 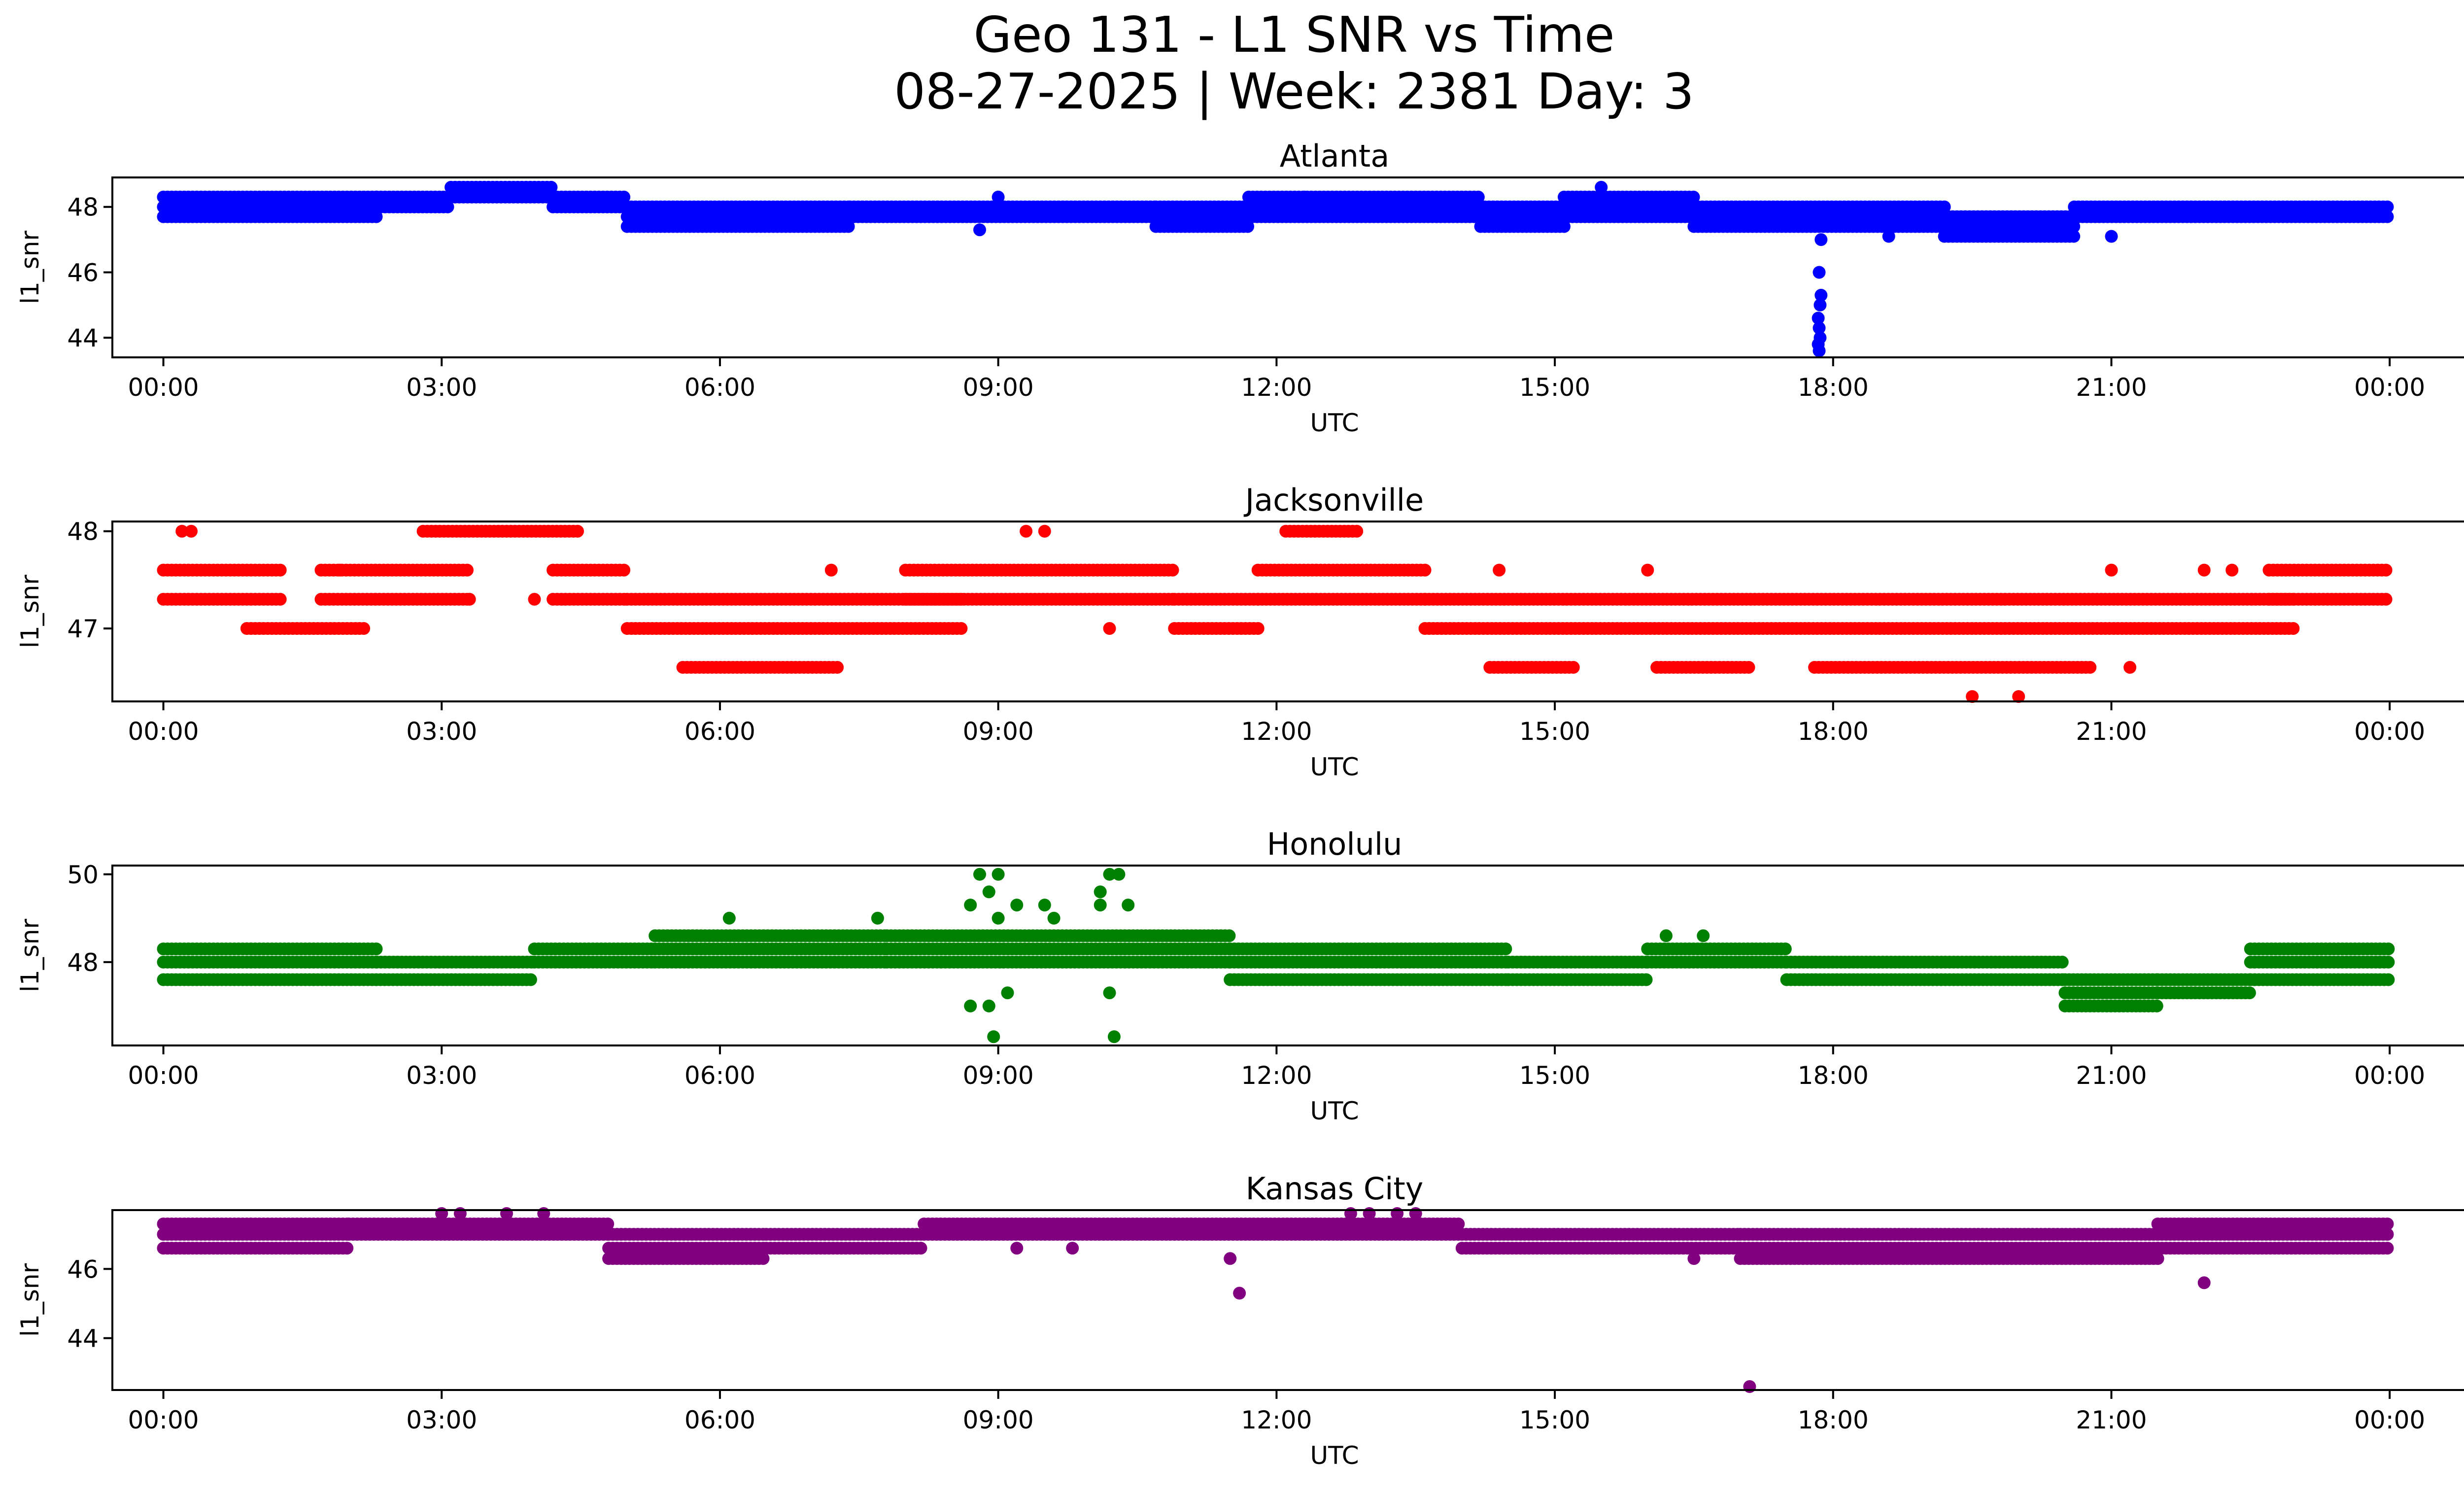 I want to click on y-axis-label-honolulu: l1_snr, so click(x=30, y=955).